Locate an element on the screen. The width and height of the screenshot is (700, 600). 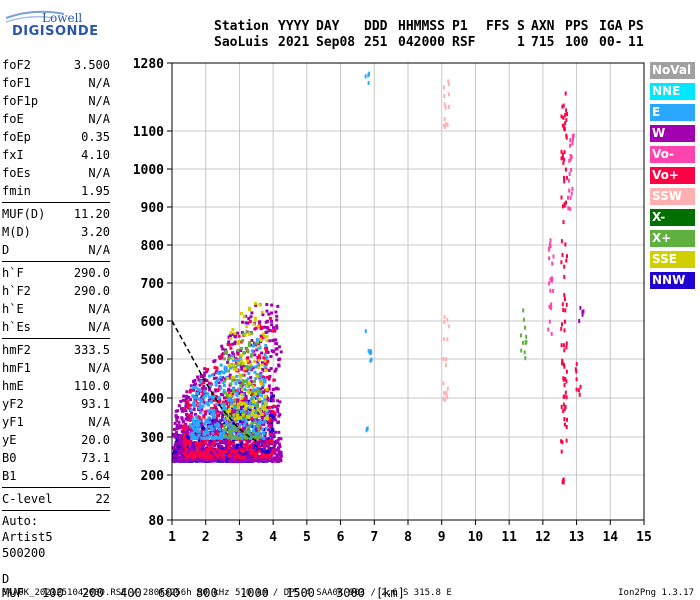
param-divider is located at coordinates (56, 261).